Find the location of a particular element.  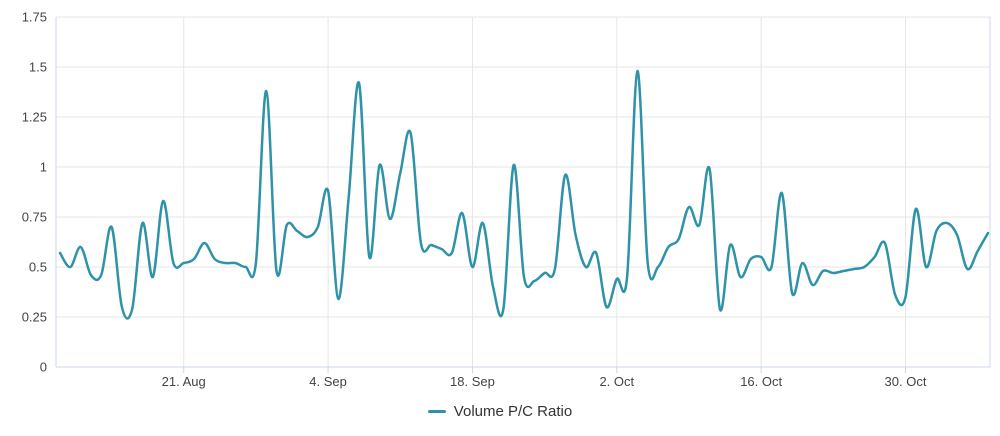

x-tick-label-21-Aug: 21. Aug is located at coordinates (184, 381).